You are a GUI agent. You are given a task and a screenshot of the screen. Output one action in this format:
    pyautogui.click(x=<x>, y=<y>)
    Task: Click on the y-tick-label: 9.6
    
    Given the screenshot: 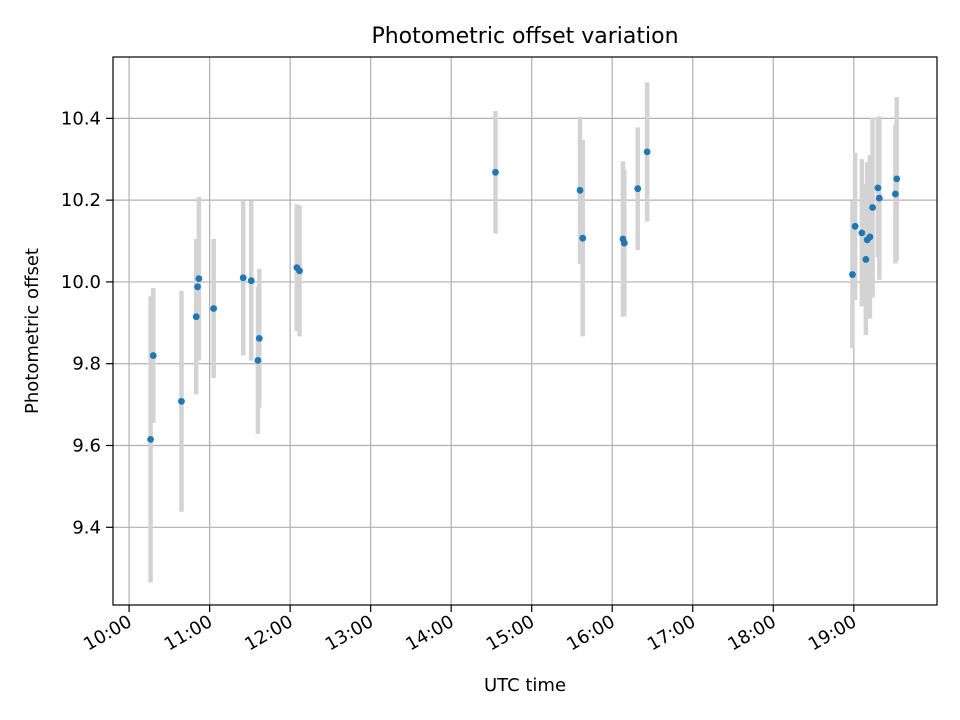 What is the action you would take?
    pyautogui.click(x=86, y=446)
    